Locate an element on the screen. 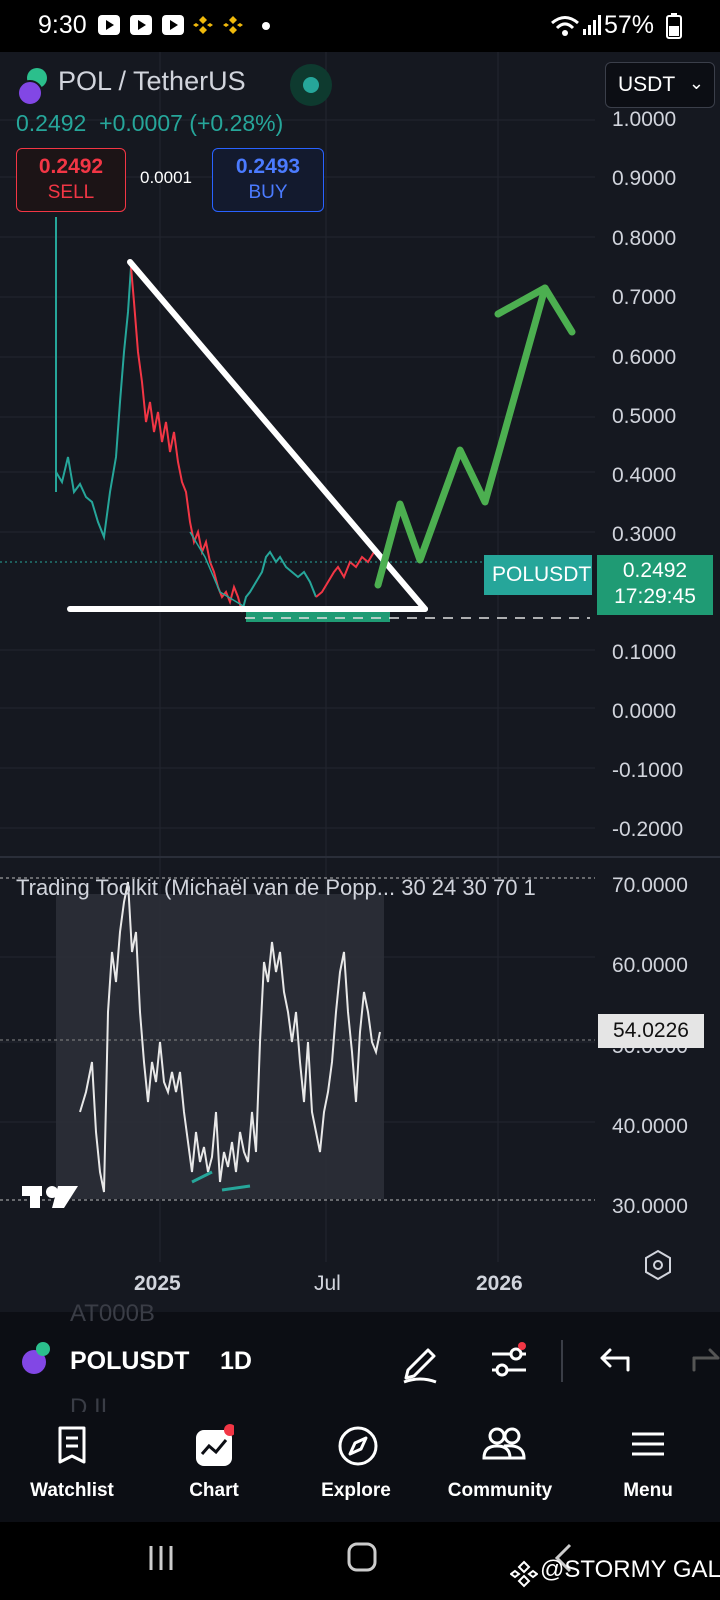  symbol-selector: POLUSDT is located at coordinates (130, 1361).